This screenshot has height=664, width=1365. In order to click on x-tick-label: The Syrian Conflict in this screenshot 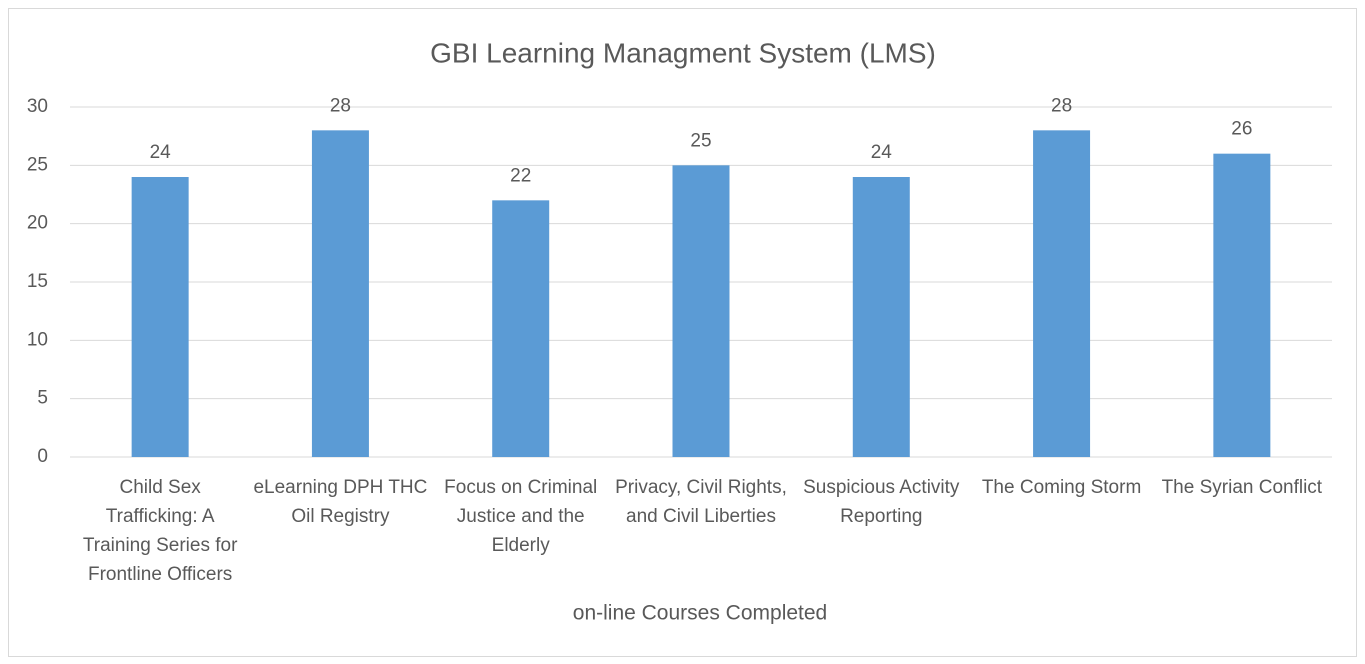, I will do `click(1242, 487)`.